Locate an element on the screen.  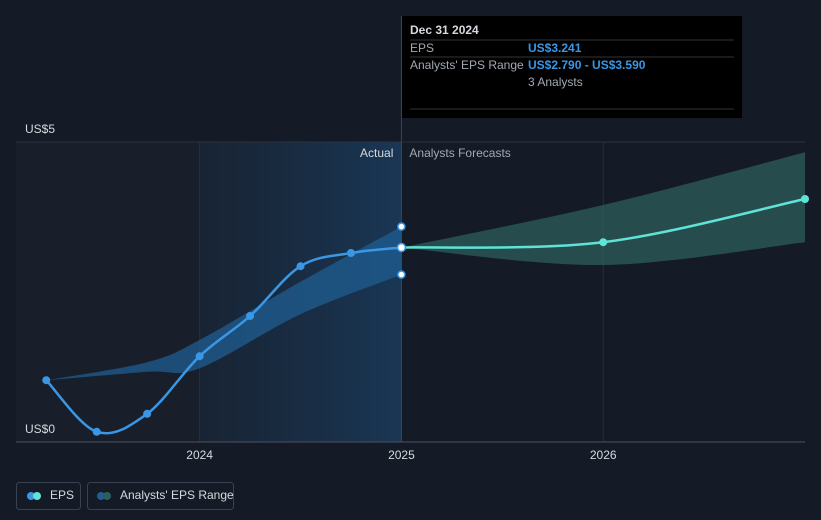
actual-range-band is located at coordinates (224, 303).